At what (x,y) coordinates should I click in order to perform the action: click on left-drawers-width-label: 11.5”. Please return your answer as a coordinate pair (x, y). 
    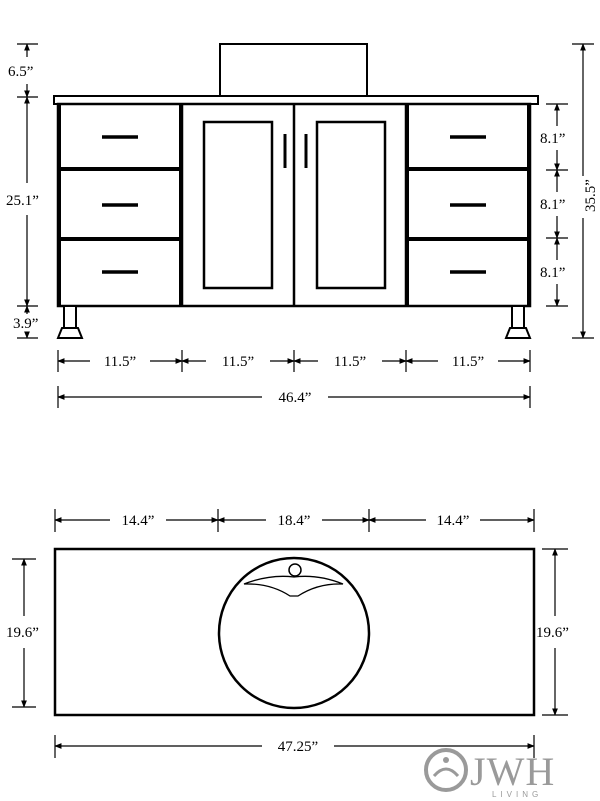
    Looking at the image, I should click on (120, 362).